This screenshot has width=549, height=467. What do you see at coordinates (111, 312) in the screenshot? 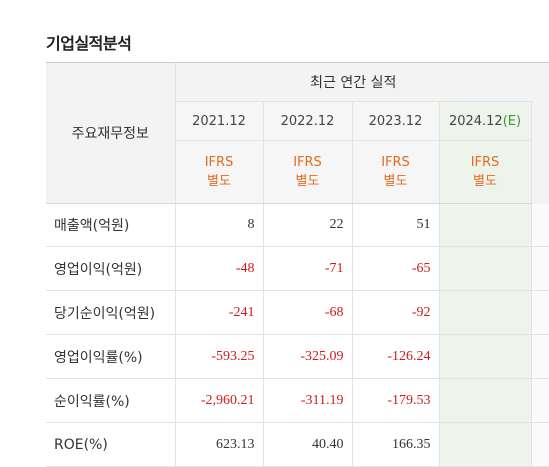
I see `row-label: 당기순이익(억원)` at bounding box center [111, 312].